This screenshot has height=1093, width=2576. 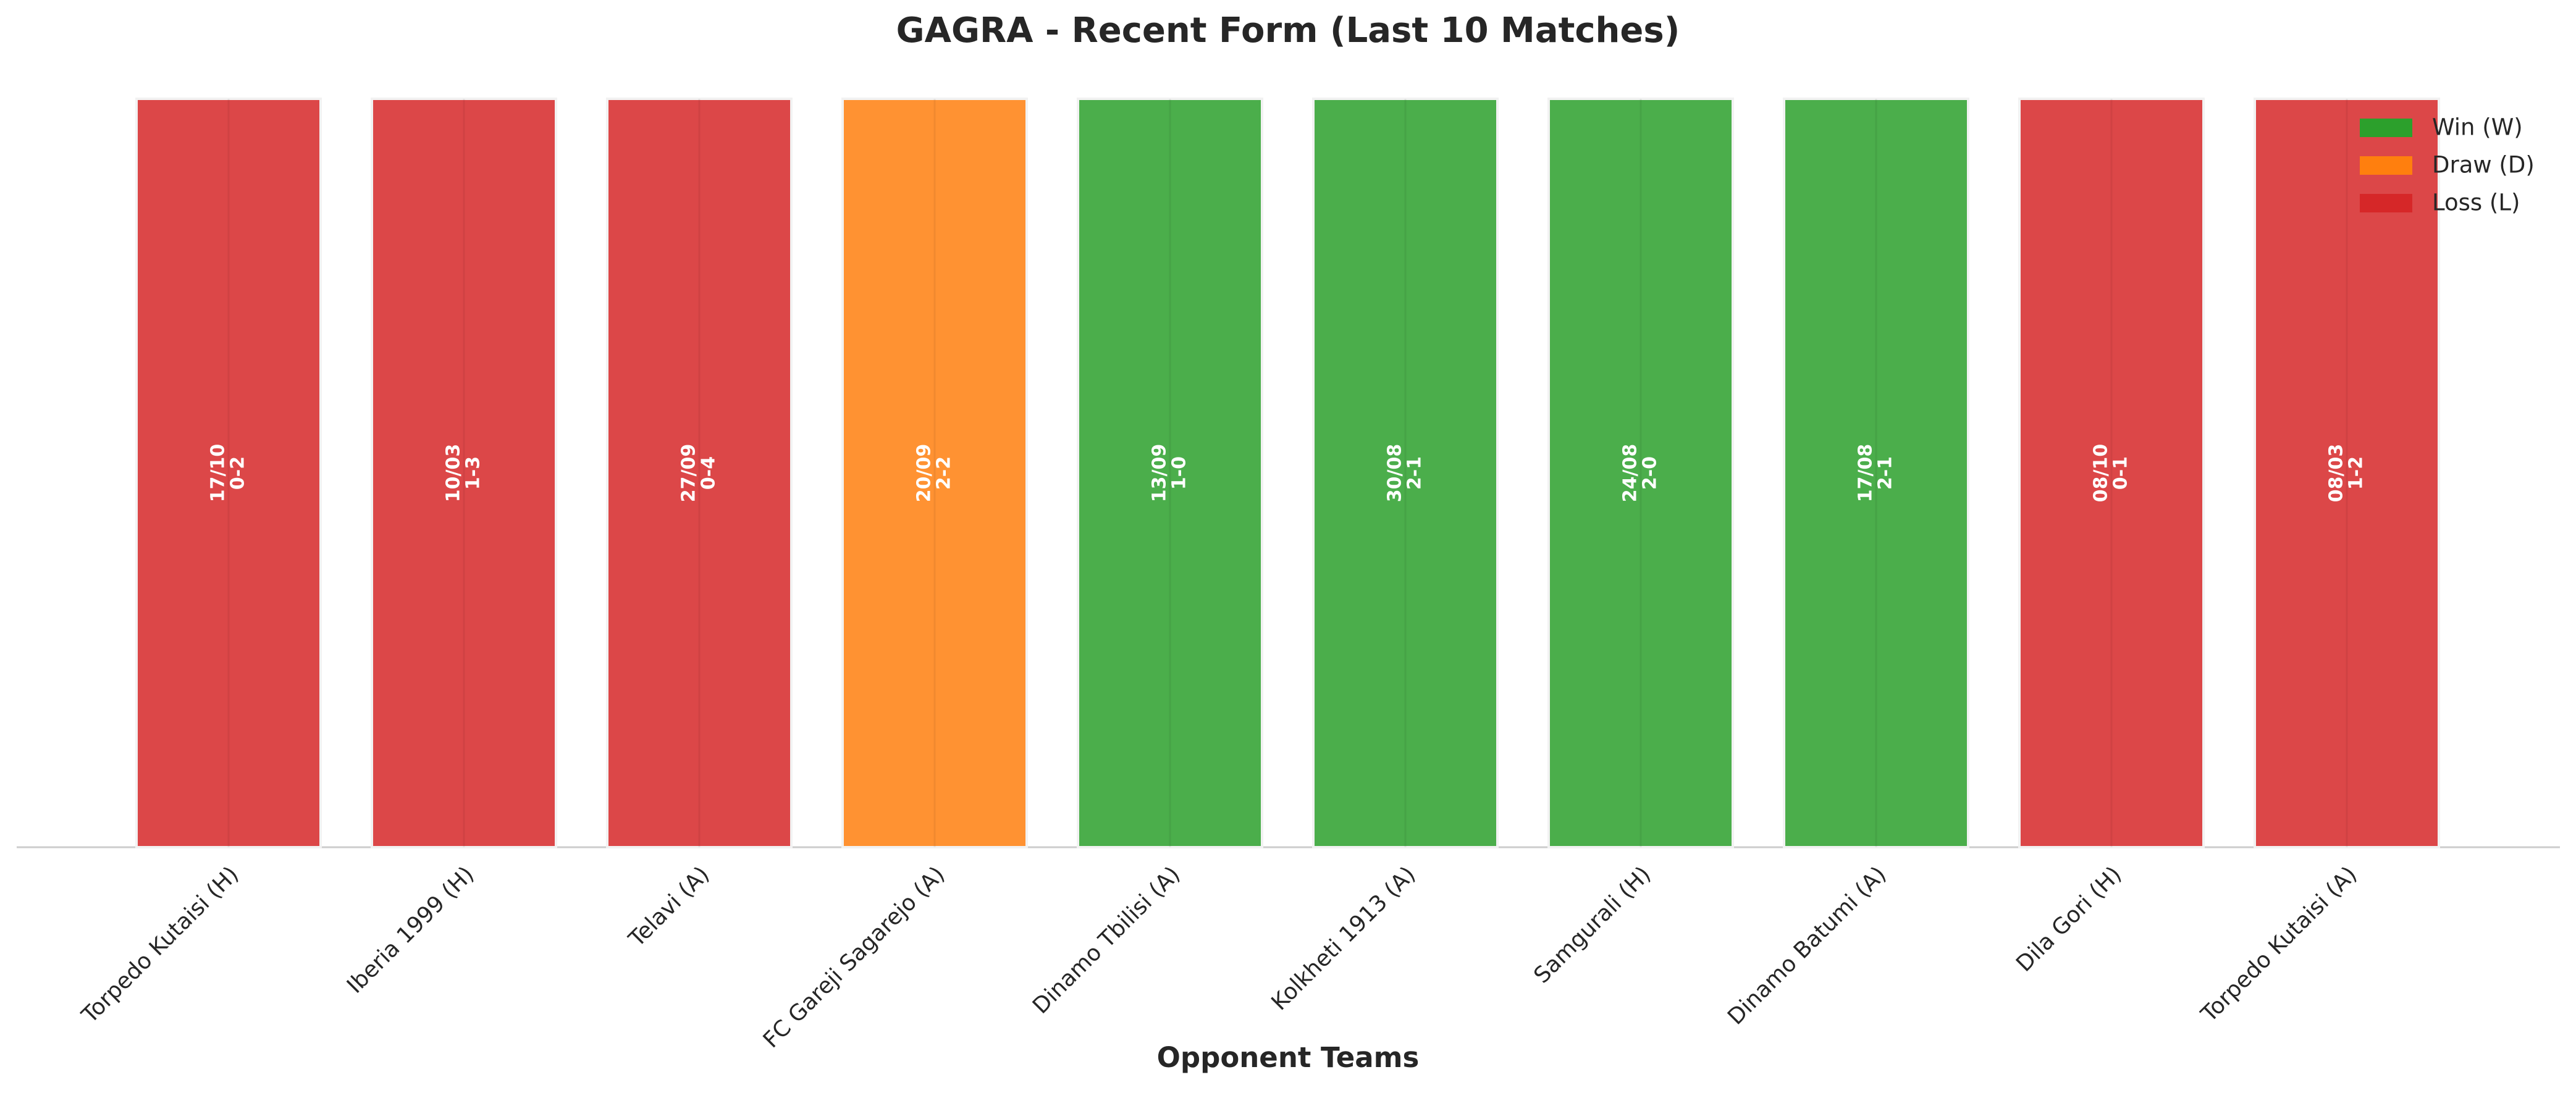 What do you see at coordinates (454, 473) in the screenshot?
I see `bar-date-label: 10/03` at bounding box center [454, 473].